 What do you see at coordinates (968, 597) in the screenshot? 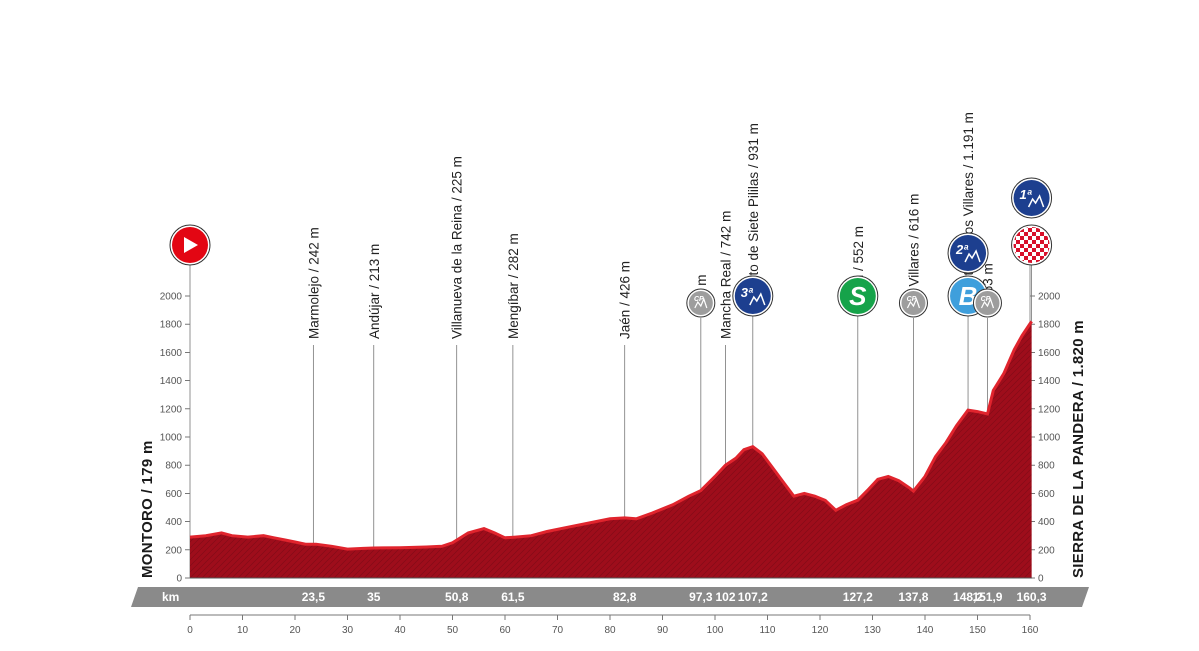
I see `waypoint-km-label: 148,2` at bounding box center [968, 597].